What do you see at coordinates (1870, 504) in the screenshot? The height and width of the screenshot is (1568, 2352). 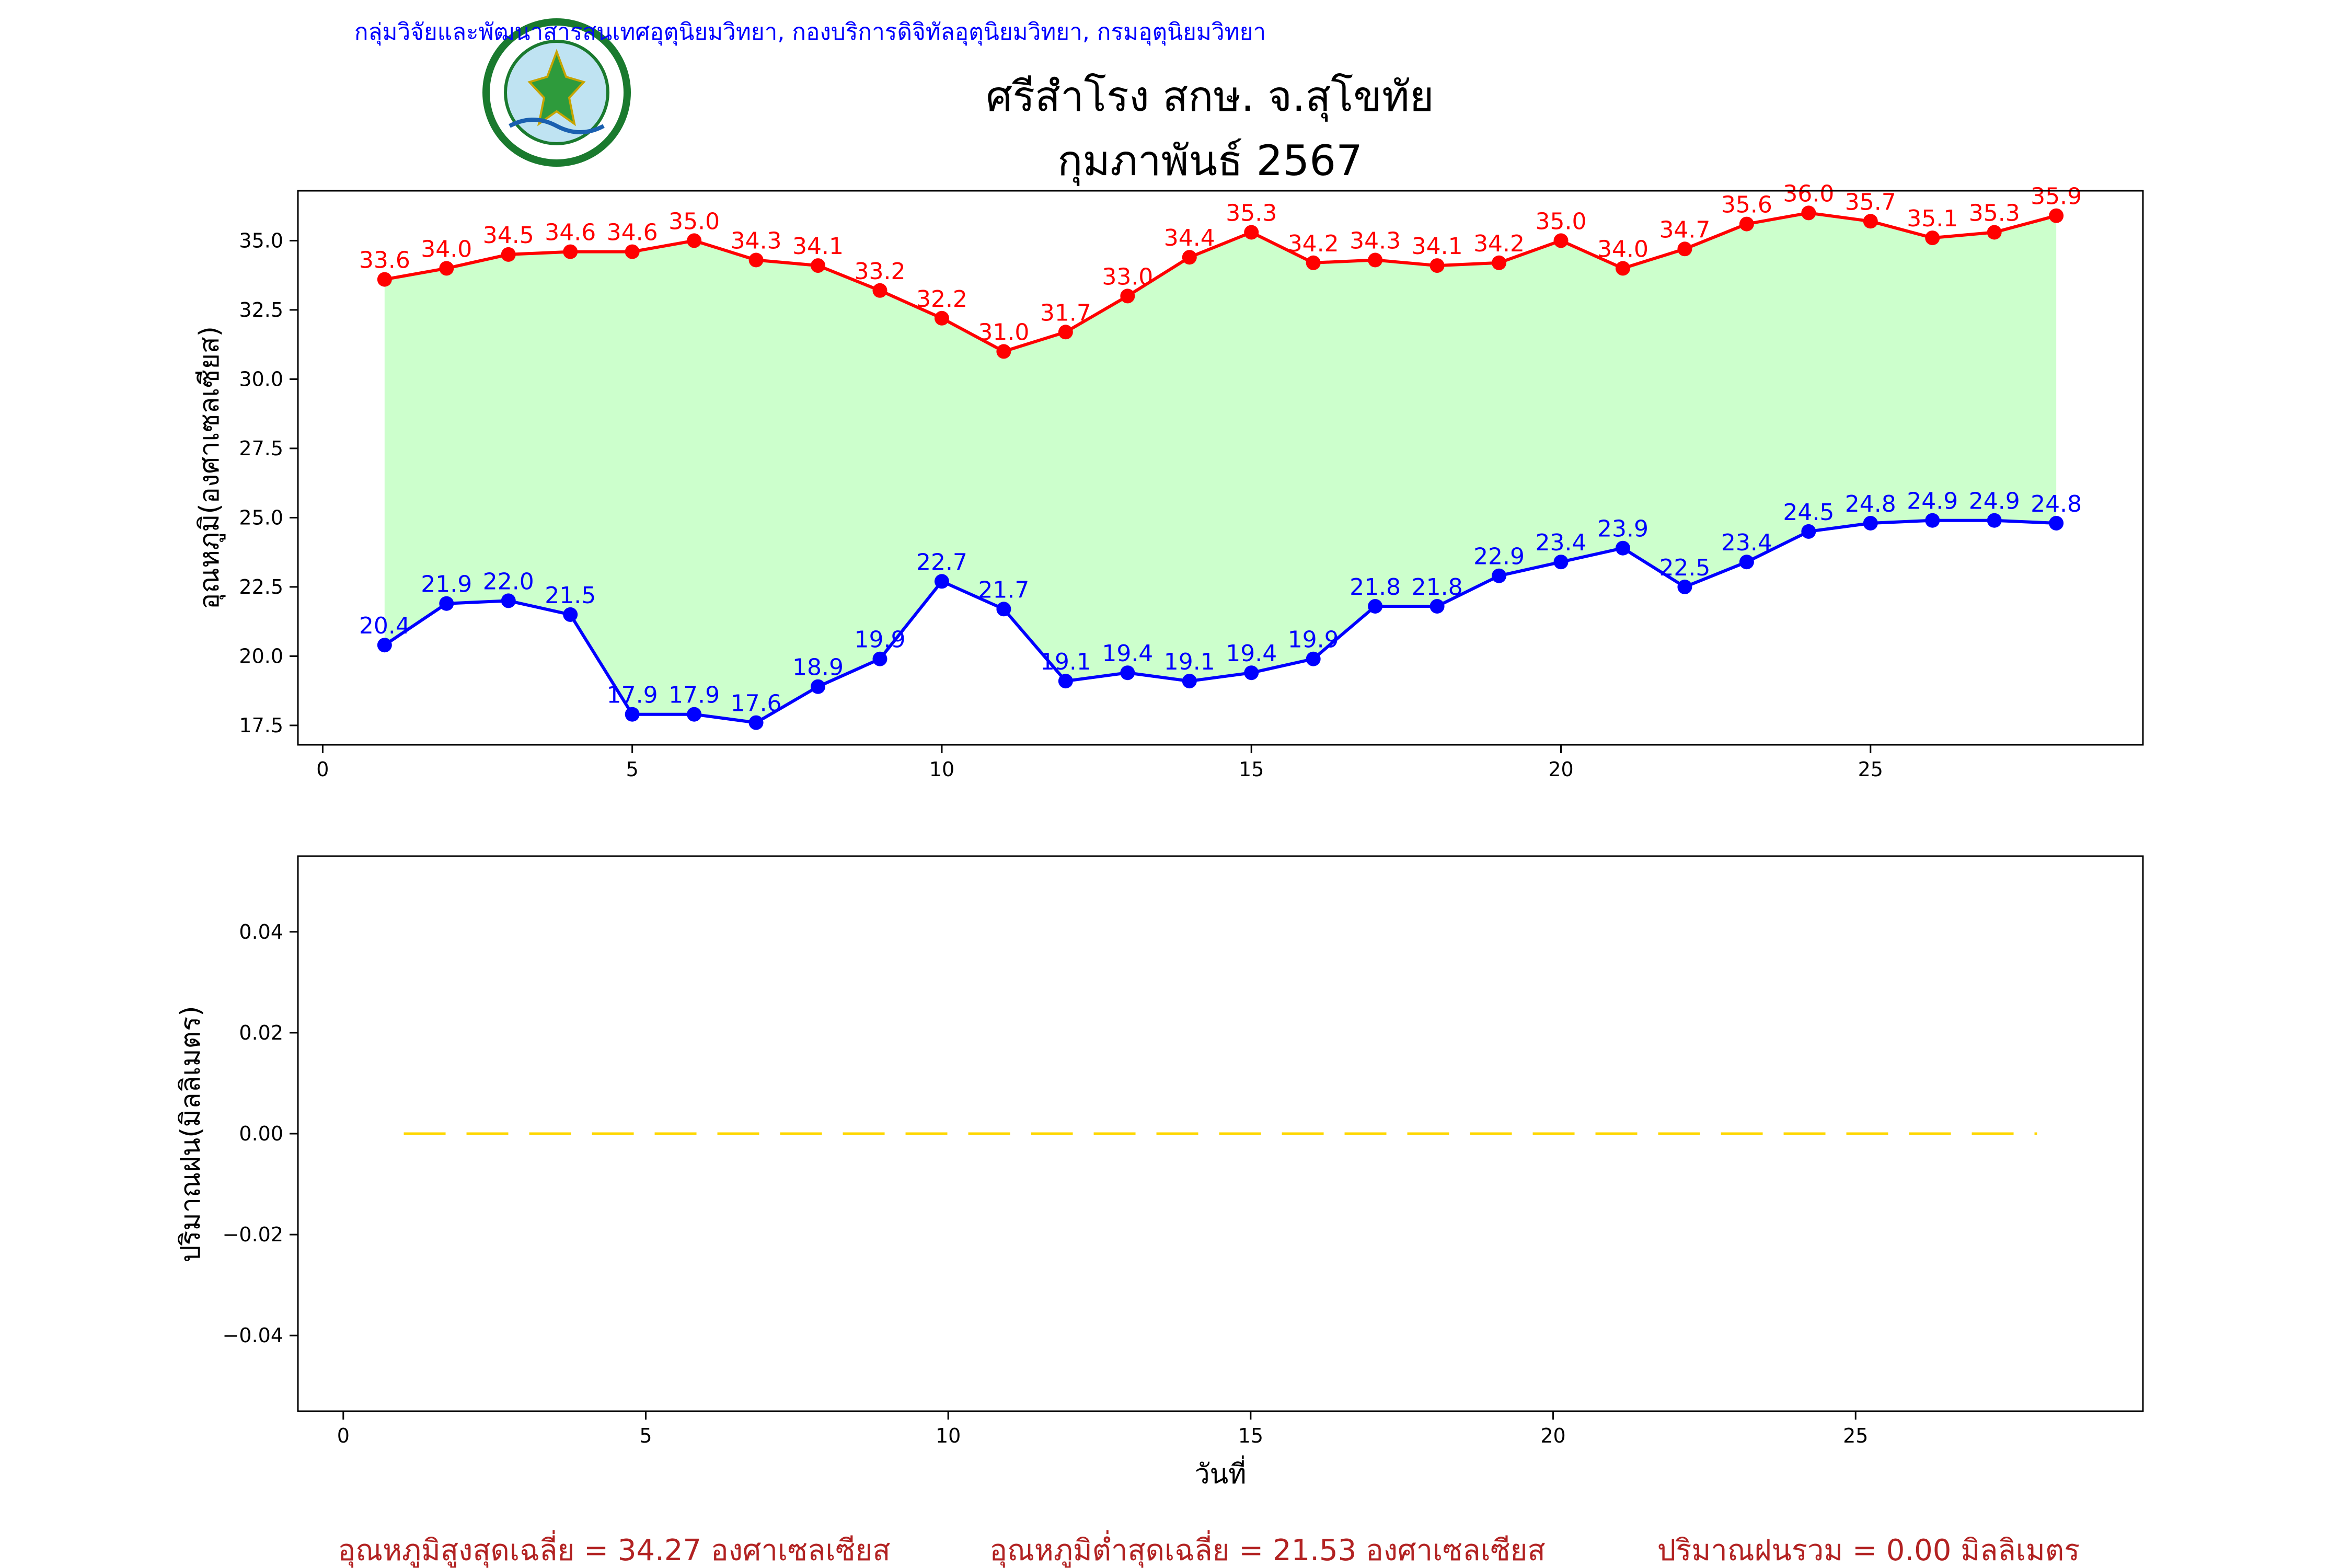 I see `min-temperature-label: 24.8` at bounding box center [1870, 504].